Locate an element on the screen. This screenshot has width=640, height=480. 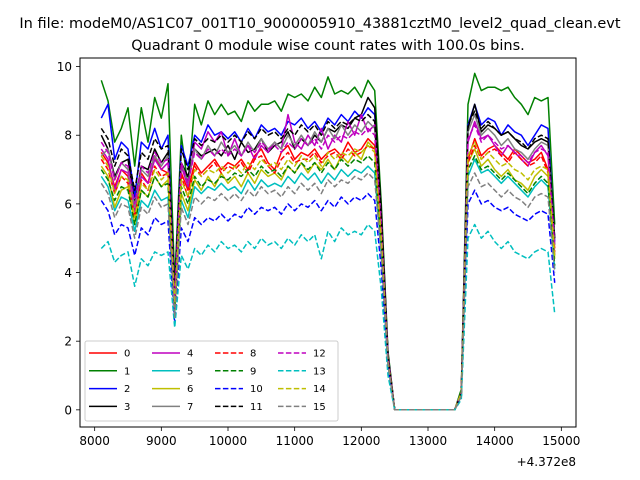
legend-label-15: 15 is located at coordinates (319, 407).